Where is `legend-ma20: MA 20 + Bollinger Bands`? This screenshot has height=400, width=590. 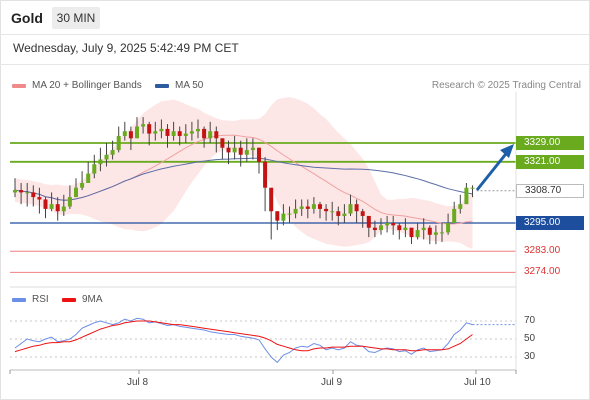 legend-ma20: MA 20 + Bollinger Bands is located at coordinates (77, 85).